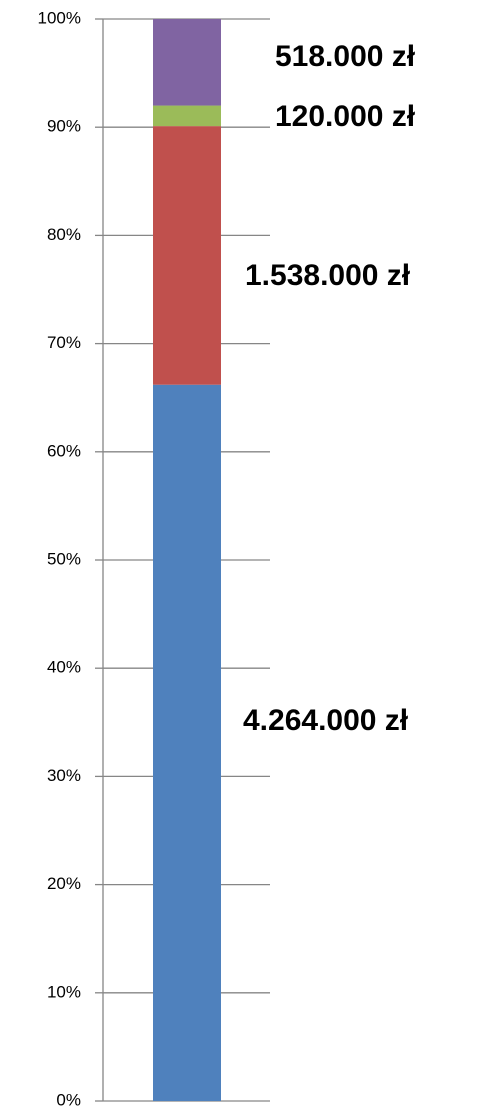 The height and width of the screenshot is (1112, 489). Describe the element at coordinates (326, 720) in the screenshot. I see `data-label: 4.264.000 zł` at that location.